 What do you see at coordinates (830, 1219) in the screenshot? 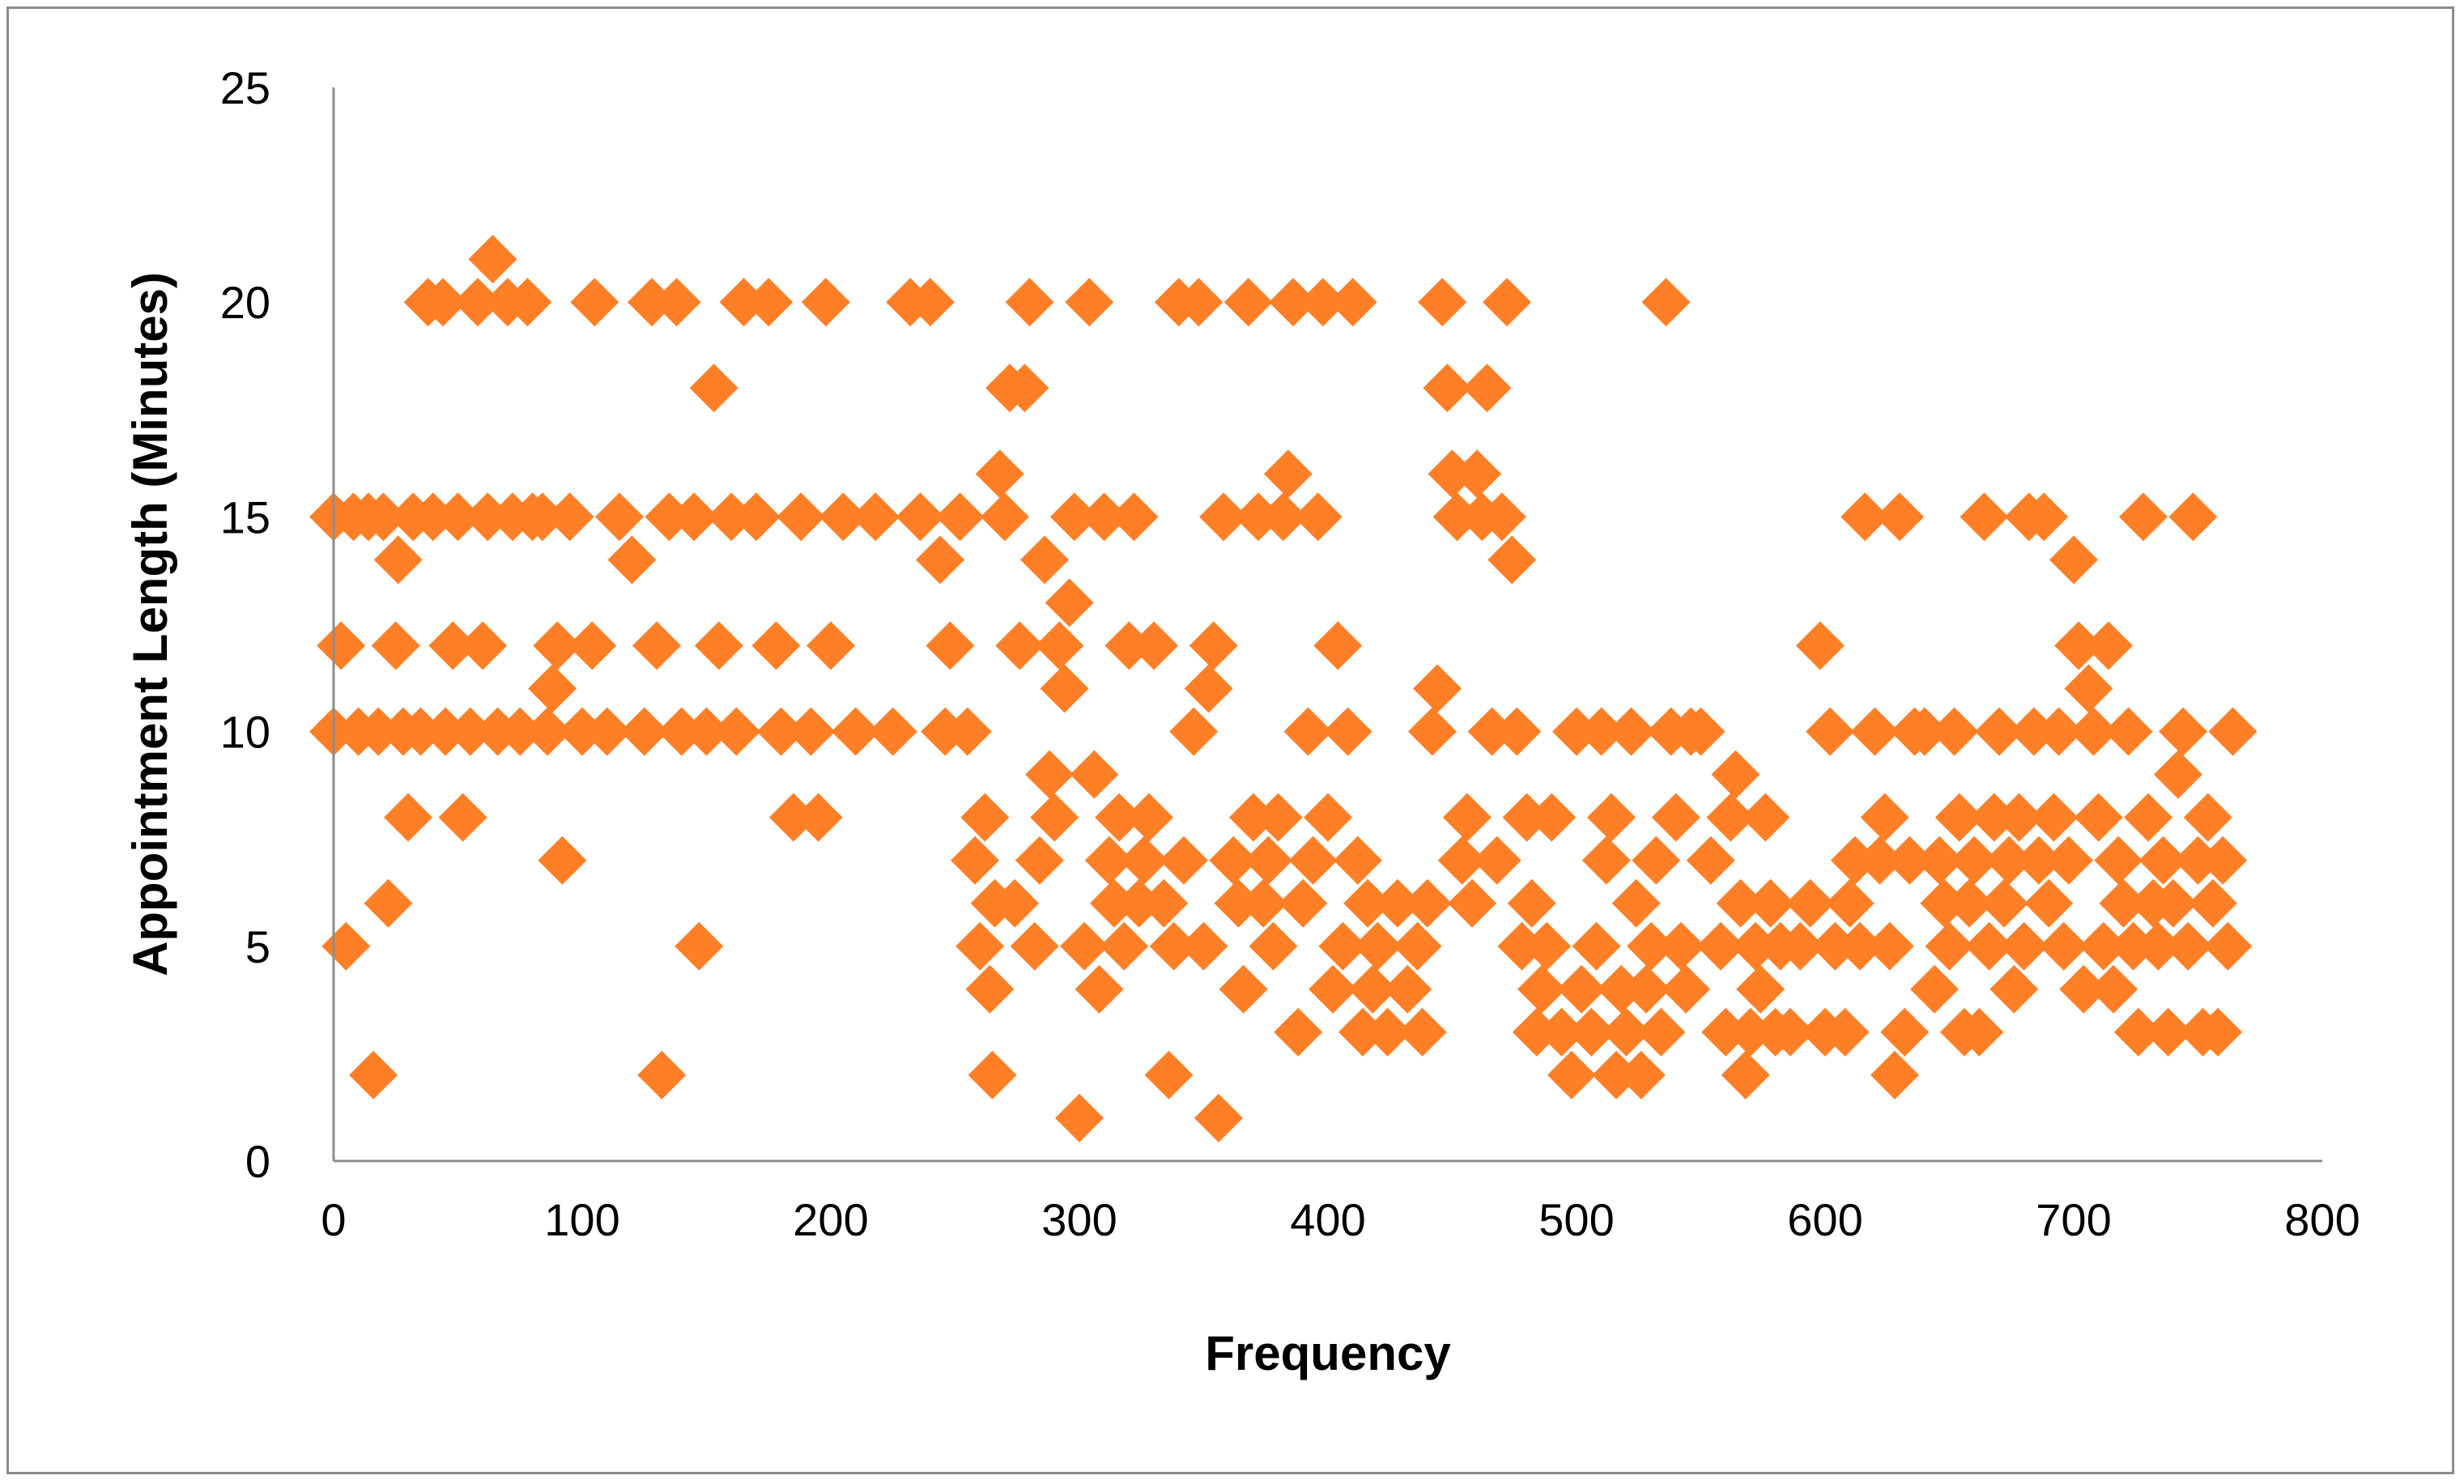
I see `x-tick-label: 200` at bounding box center [830, 1219].